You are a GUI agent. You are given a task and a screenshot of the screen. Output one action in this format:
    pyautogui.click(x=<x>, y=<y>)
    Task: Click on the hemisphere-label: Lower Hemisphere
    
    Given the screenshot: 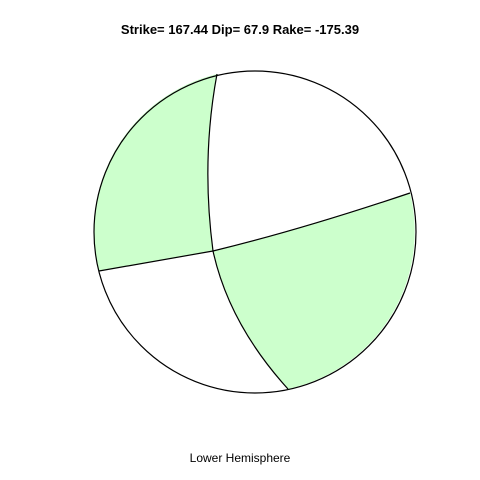 What is the action you would take?
    pyautogui.click(x=240, y=458)
    